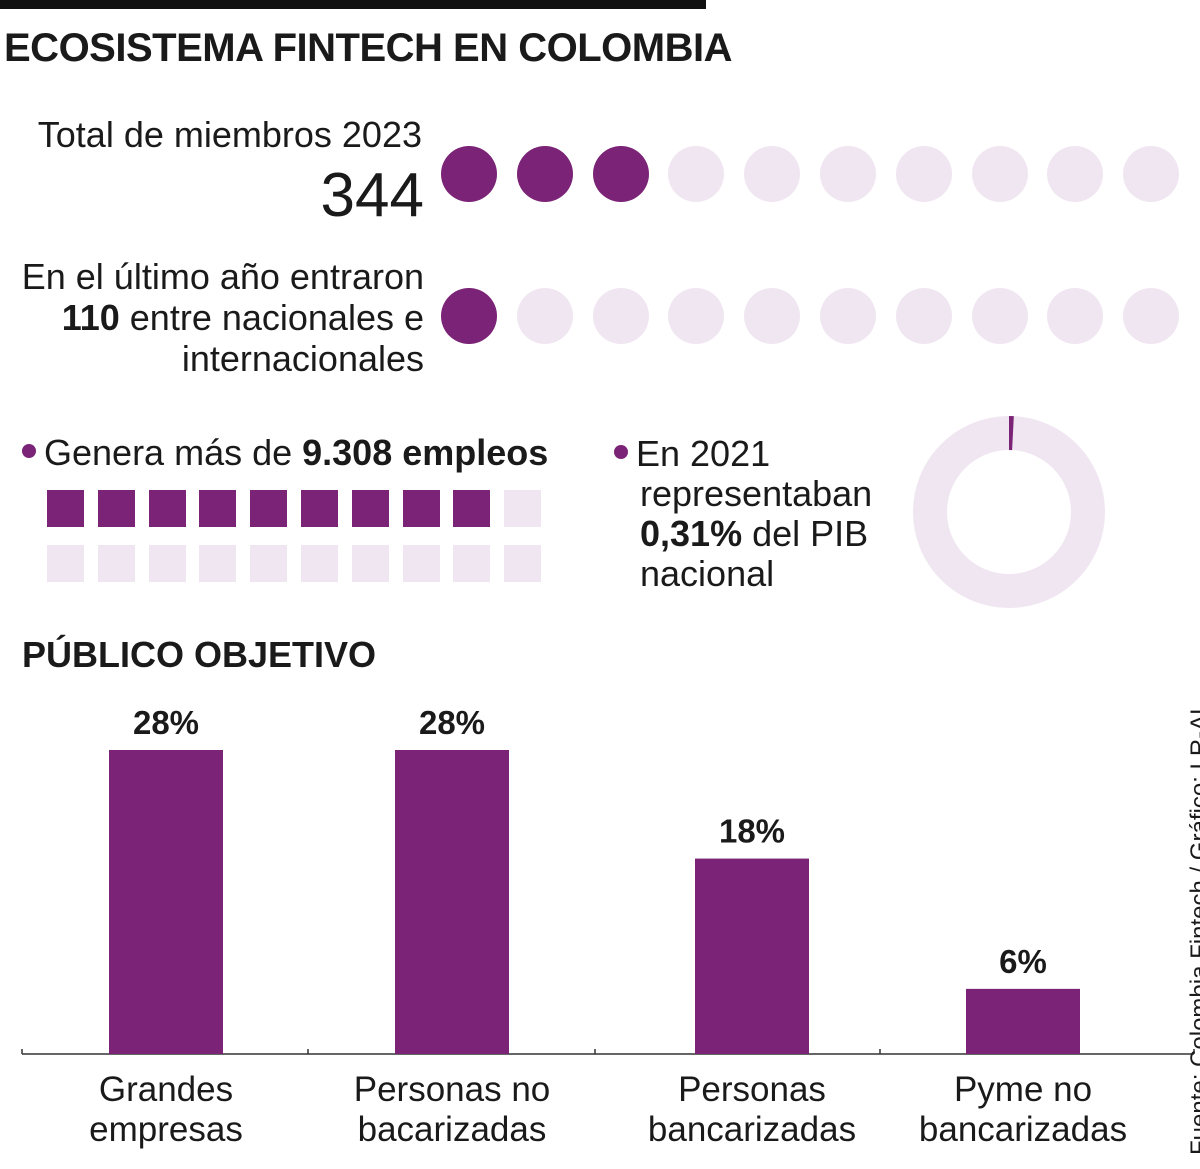 The width and height of the screenshot is (1200, 1169). What do you see at coordinates (173, 452) in the screenshot?
I see `employment-prefix: Genera más de` at bounding box center [173, 452].